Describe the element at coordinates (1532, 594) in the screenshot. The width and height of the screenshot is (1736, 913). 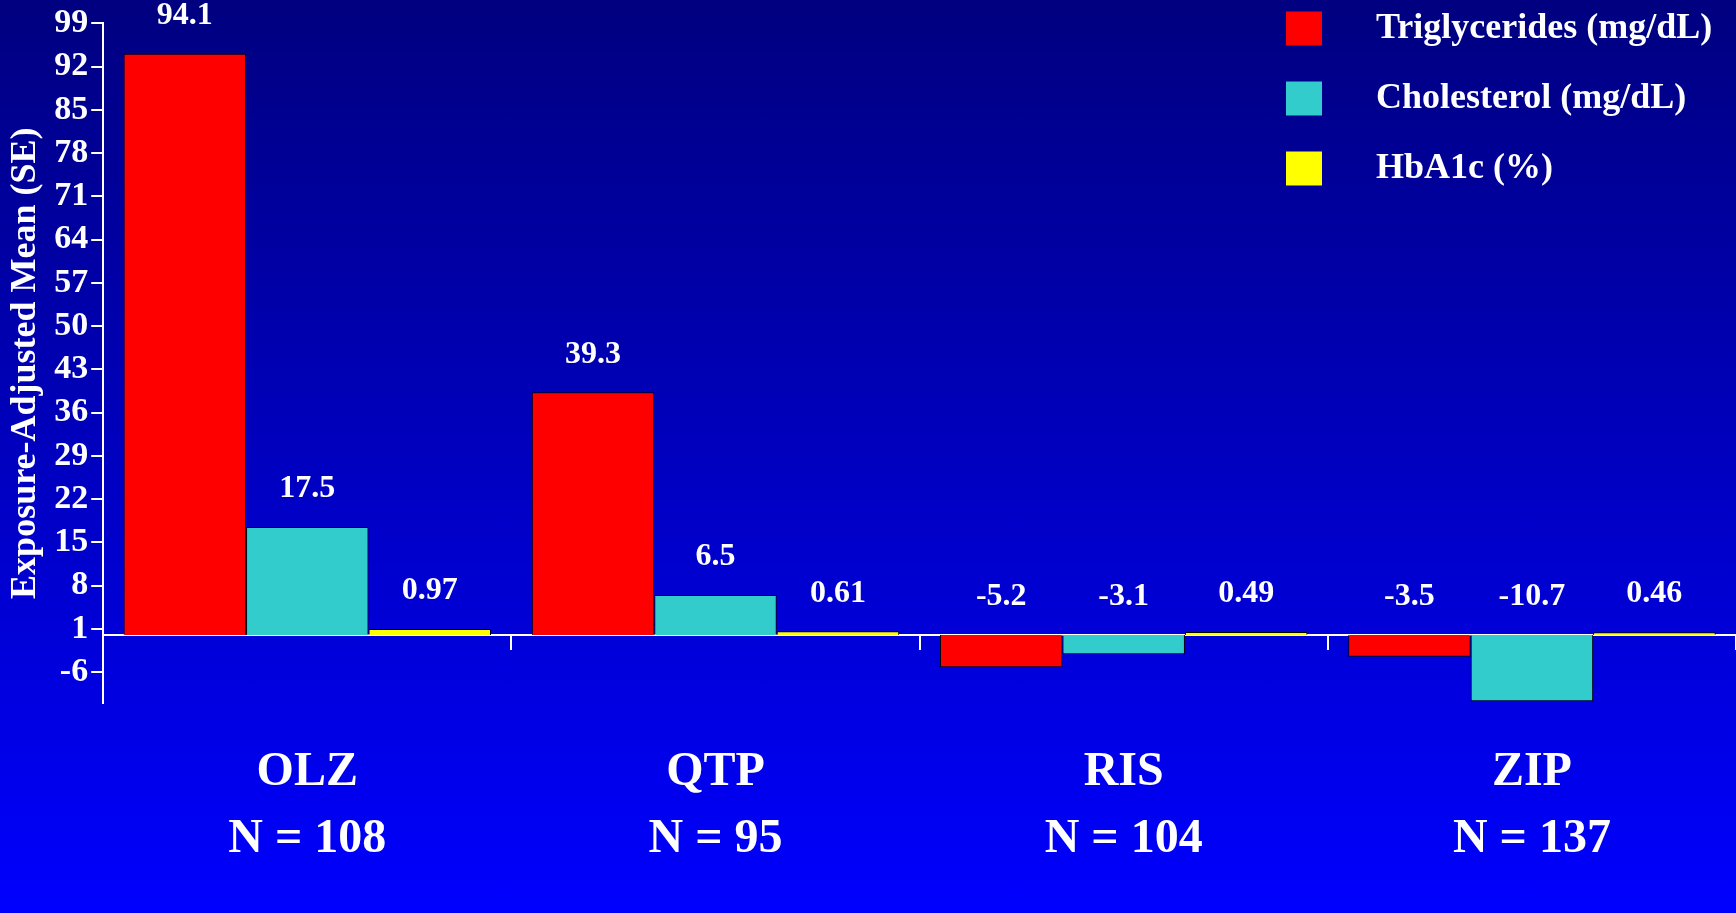
I see `data-label: -10.7` at that location.